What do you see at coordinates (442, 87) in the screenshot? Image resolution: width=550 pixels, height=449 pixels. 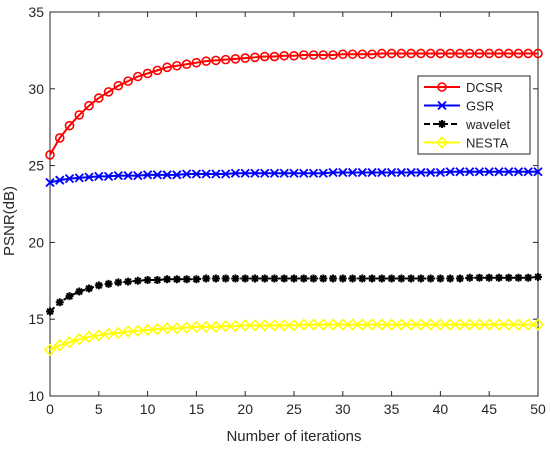 I see `legend-marker-dcsr` at bounding box center [442, 87].